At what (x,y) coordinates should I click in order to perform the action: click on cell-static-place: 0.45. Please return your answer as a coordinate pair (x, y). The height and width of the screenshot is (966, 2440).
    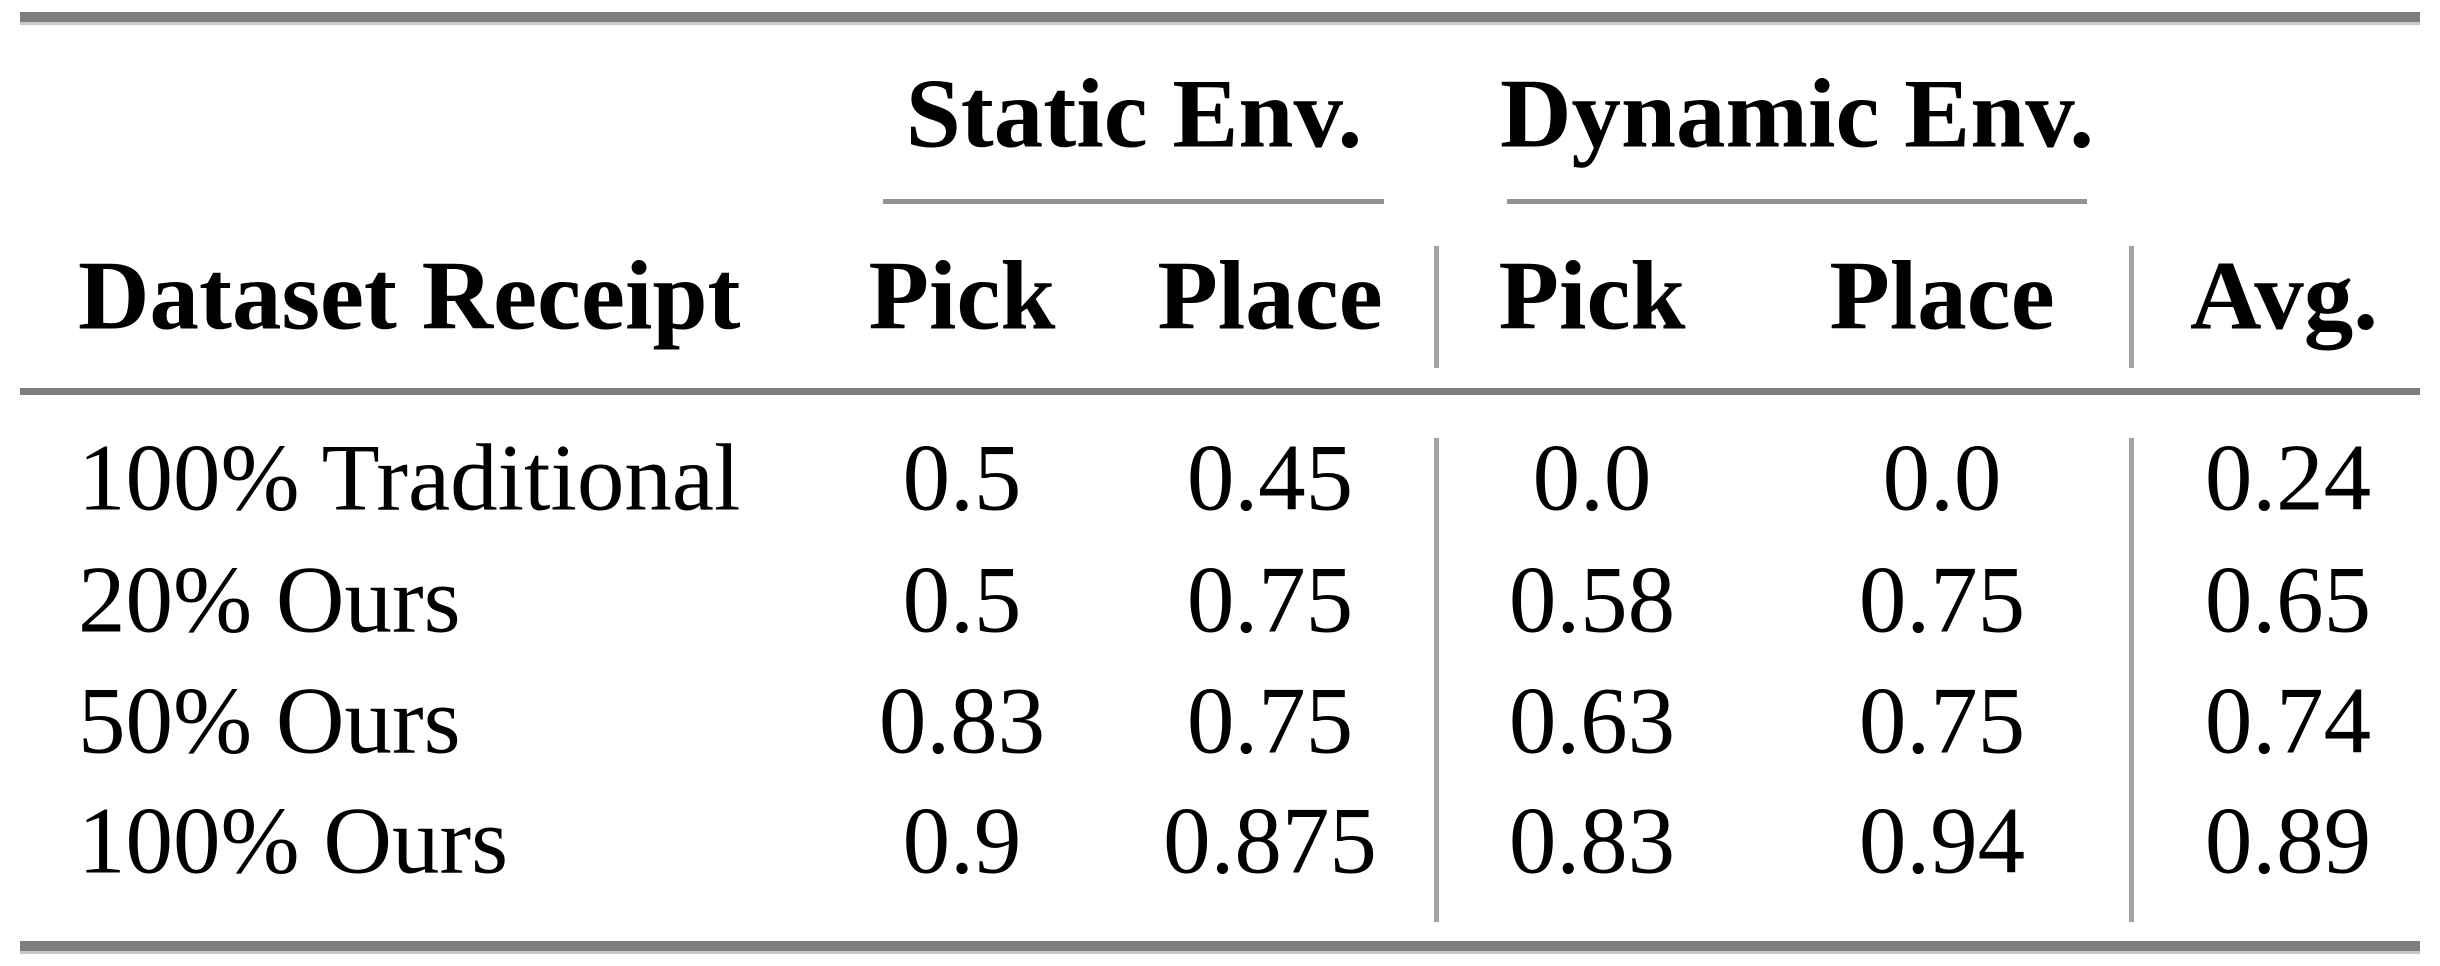
    Looking at the image, I should click on (1270, 477).